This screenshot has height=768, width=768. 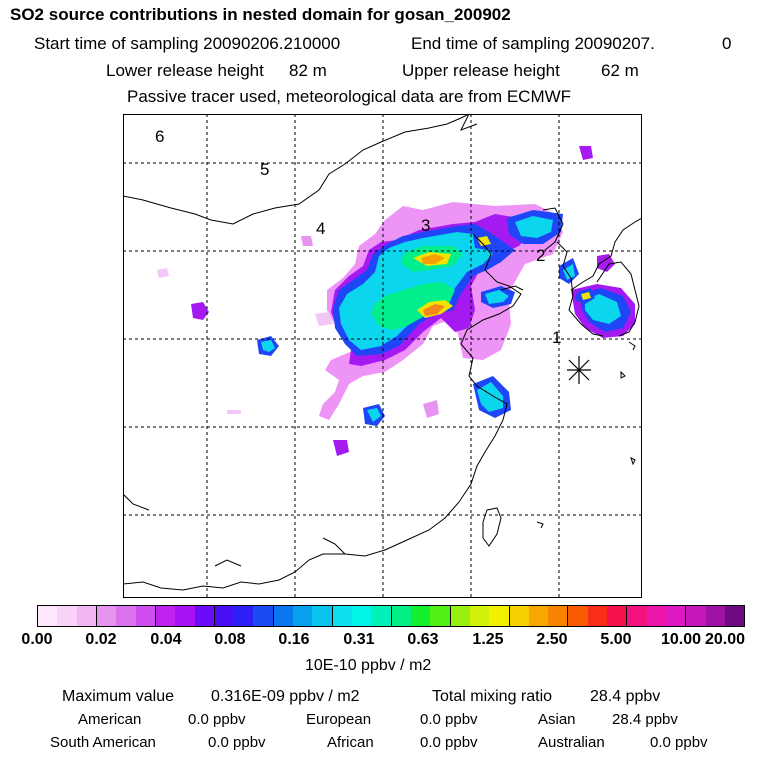 I want to click on colorbar-tick-label: 0.02, so click(x=101, y=639).